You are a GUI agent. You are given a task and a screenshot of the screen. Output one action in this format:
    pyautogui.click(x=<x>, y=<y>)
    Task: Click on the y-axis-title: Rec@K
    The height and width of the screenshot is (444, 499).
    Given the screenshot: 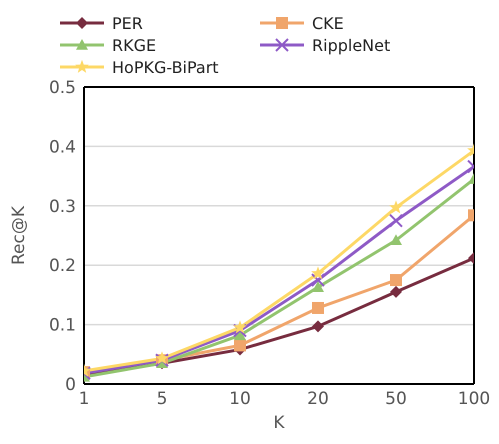 What is the action you would take?
    pyautogui.click(x=19, y=235)
    